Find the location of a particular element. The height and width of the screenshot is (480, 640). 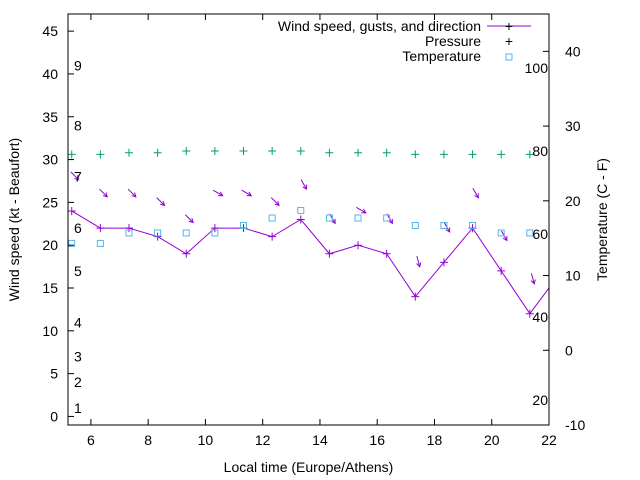

y-tick-label: 0 is located at coordinates (54, 416).